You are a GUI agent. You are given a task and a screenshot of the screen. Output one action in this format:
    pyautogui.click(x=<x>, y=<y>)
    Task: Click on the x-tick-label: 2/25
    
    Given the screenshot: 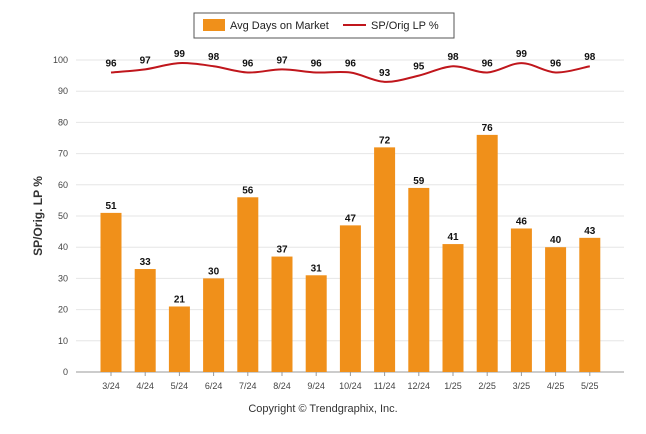 What is the action you would take?
    pyautogui.click(x=487, y=386)
    